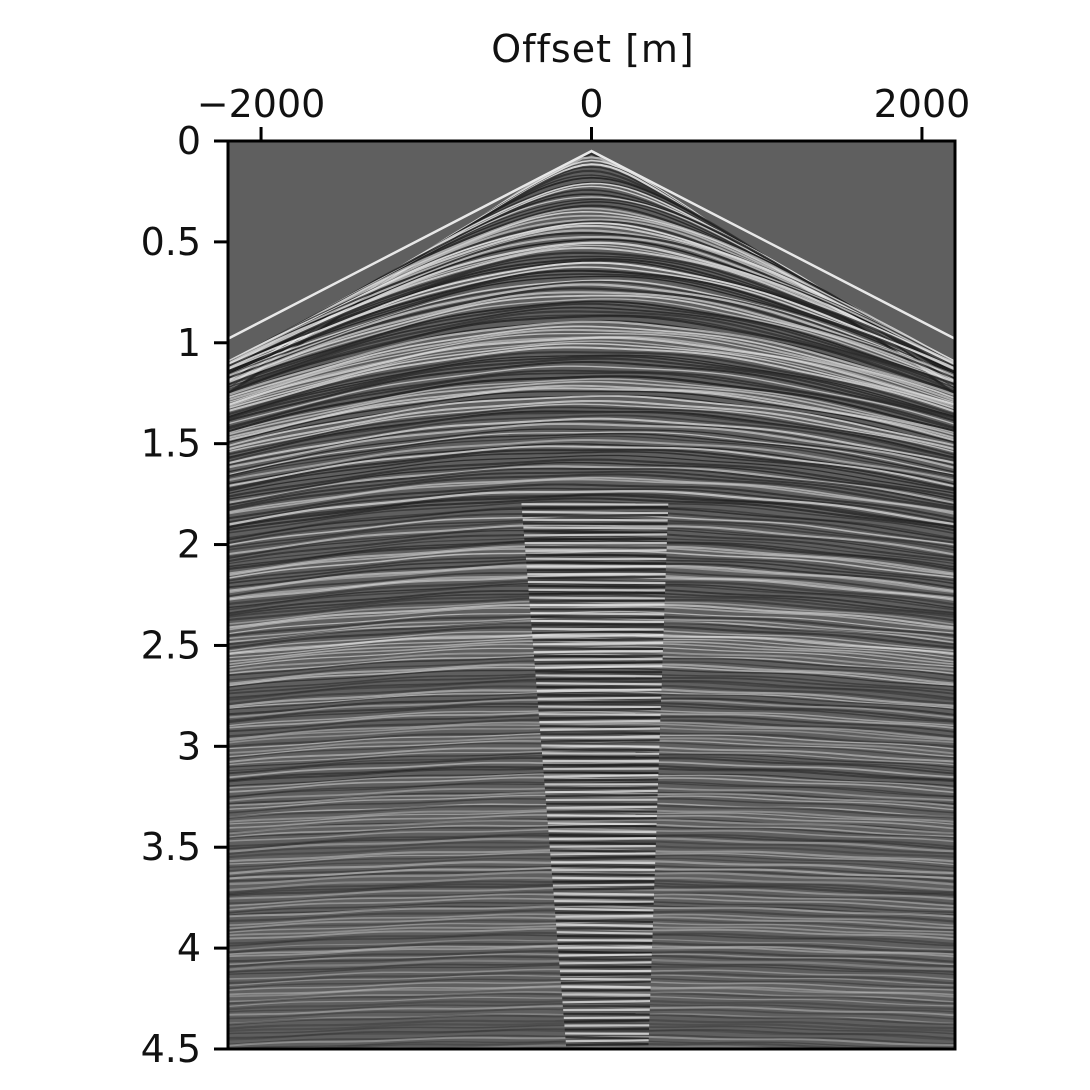  Describe the element at coordinates (184, 595) in the screenshot. I see `y-axis-ticks: 0 0.5 1 1.5 2 2.5 3 3.5 4 4.5` at that location.